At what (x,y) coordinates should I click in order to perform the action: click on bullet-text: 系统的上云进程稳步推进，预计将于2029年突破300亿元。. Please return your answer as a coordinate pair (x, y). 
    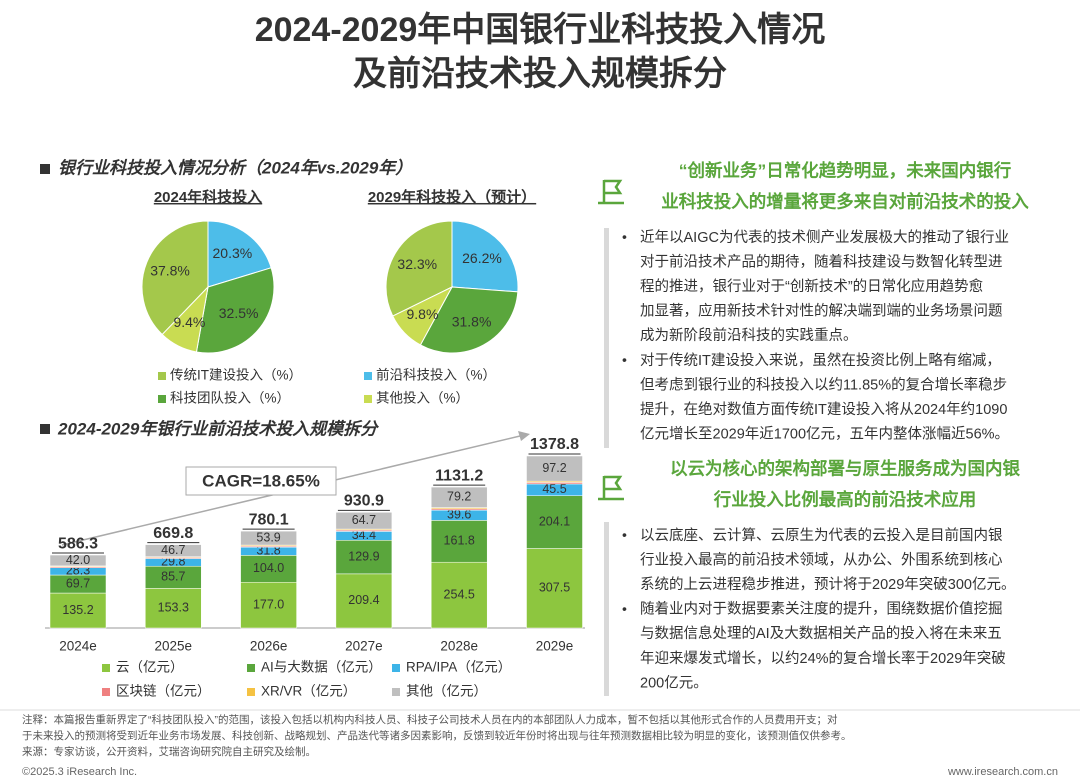
    Looking at the image, I should click on (827, 584).